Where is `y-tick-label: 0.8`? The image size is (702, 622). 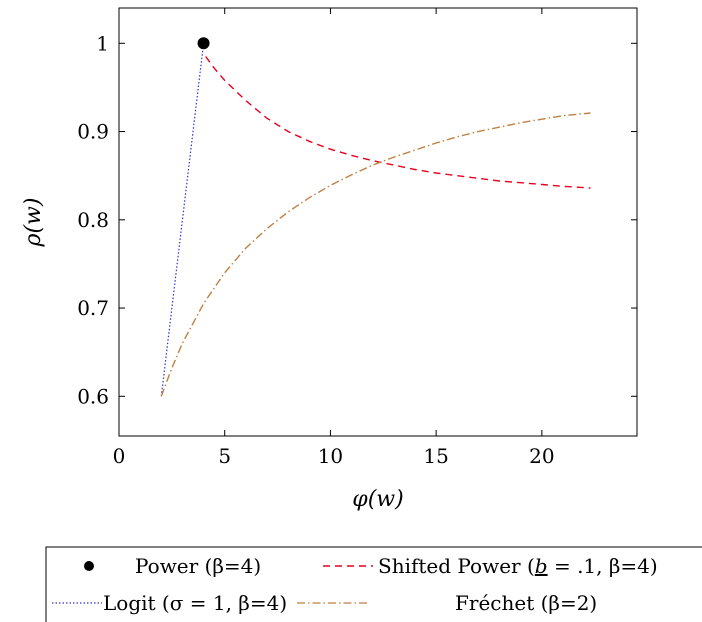
y-tick-label: 0.8 is located at coordinates (93, 220).